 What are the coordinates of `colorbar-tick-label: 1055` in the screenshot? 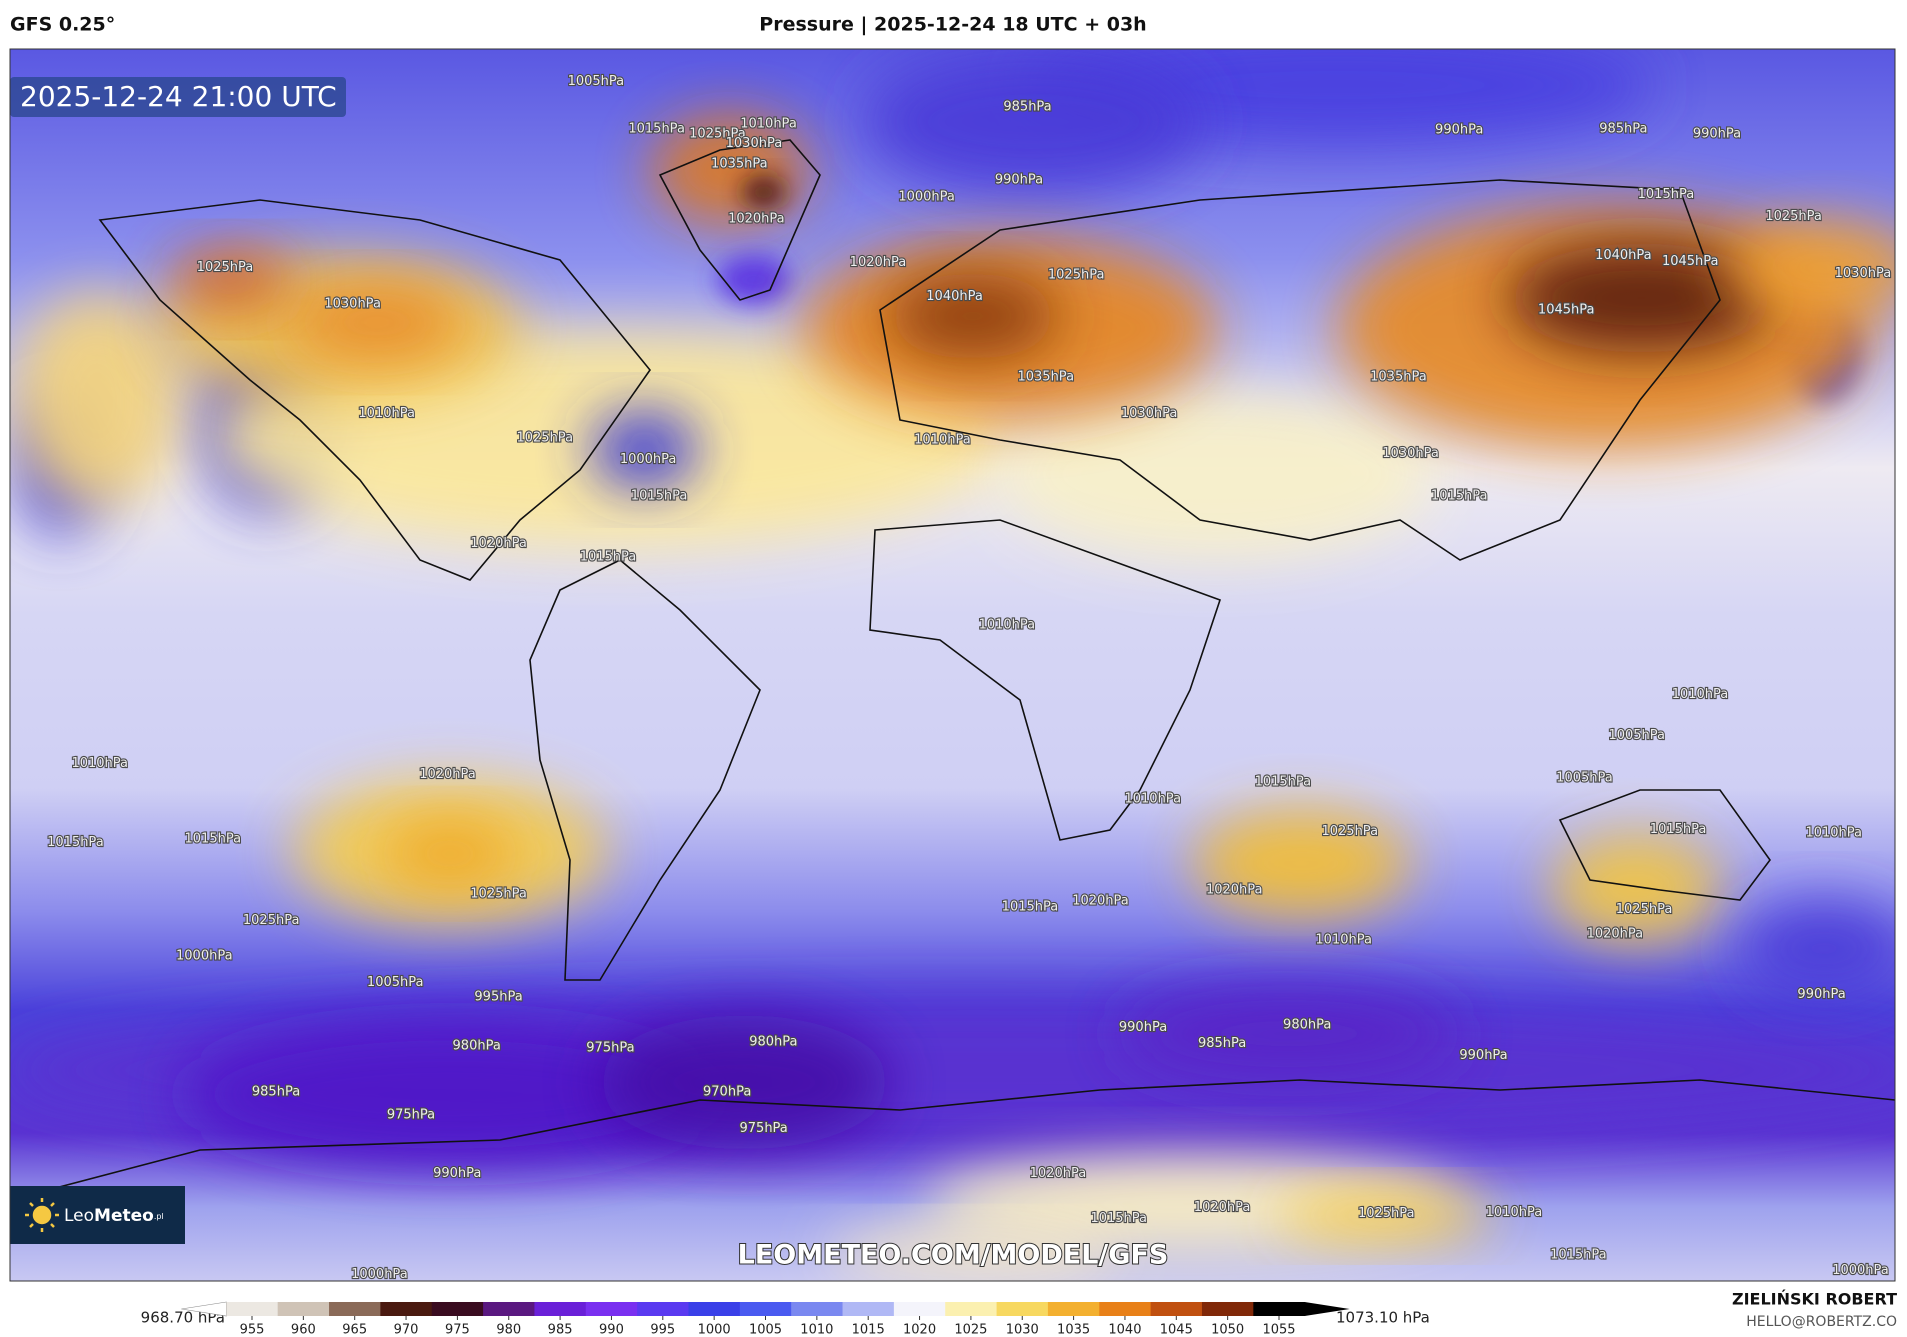 It's located at (1278, 1330).